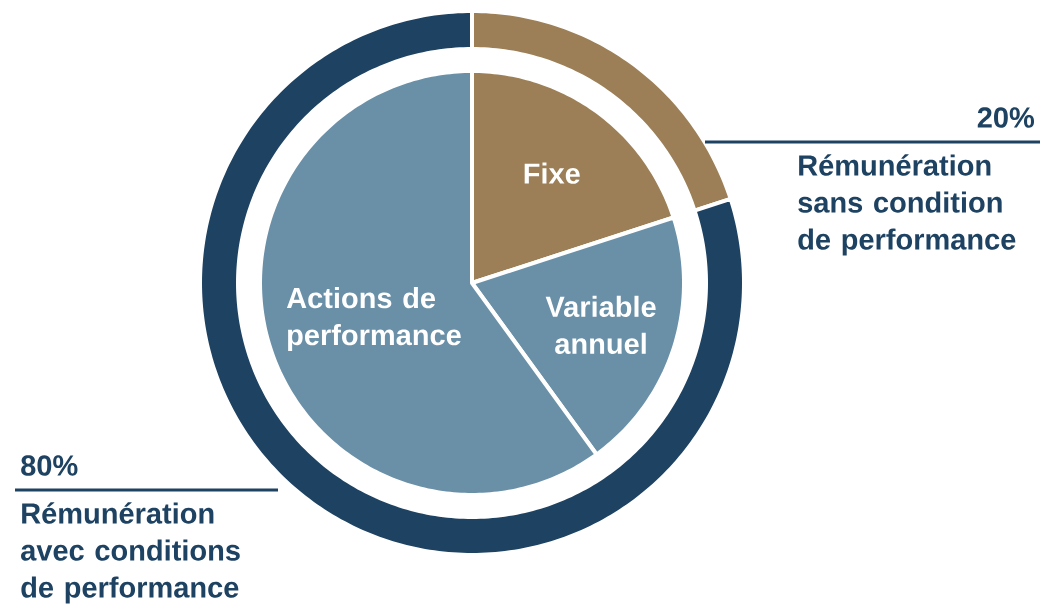 The image size is (1045, 615). Describe the element at coordinates (49, 465) in the screenshot. I see `data-label: 80%` at that location.